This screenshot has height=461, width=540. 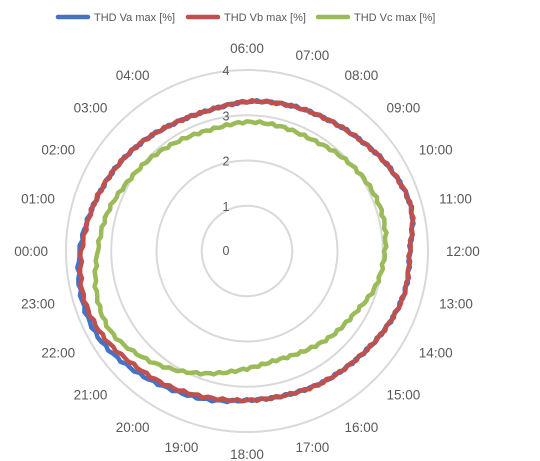 I want to click on radial-tick-label: 0, so click(x=226, y=251).